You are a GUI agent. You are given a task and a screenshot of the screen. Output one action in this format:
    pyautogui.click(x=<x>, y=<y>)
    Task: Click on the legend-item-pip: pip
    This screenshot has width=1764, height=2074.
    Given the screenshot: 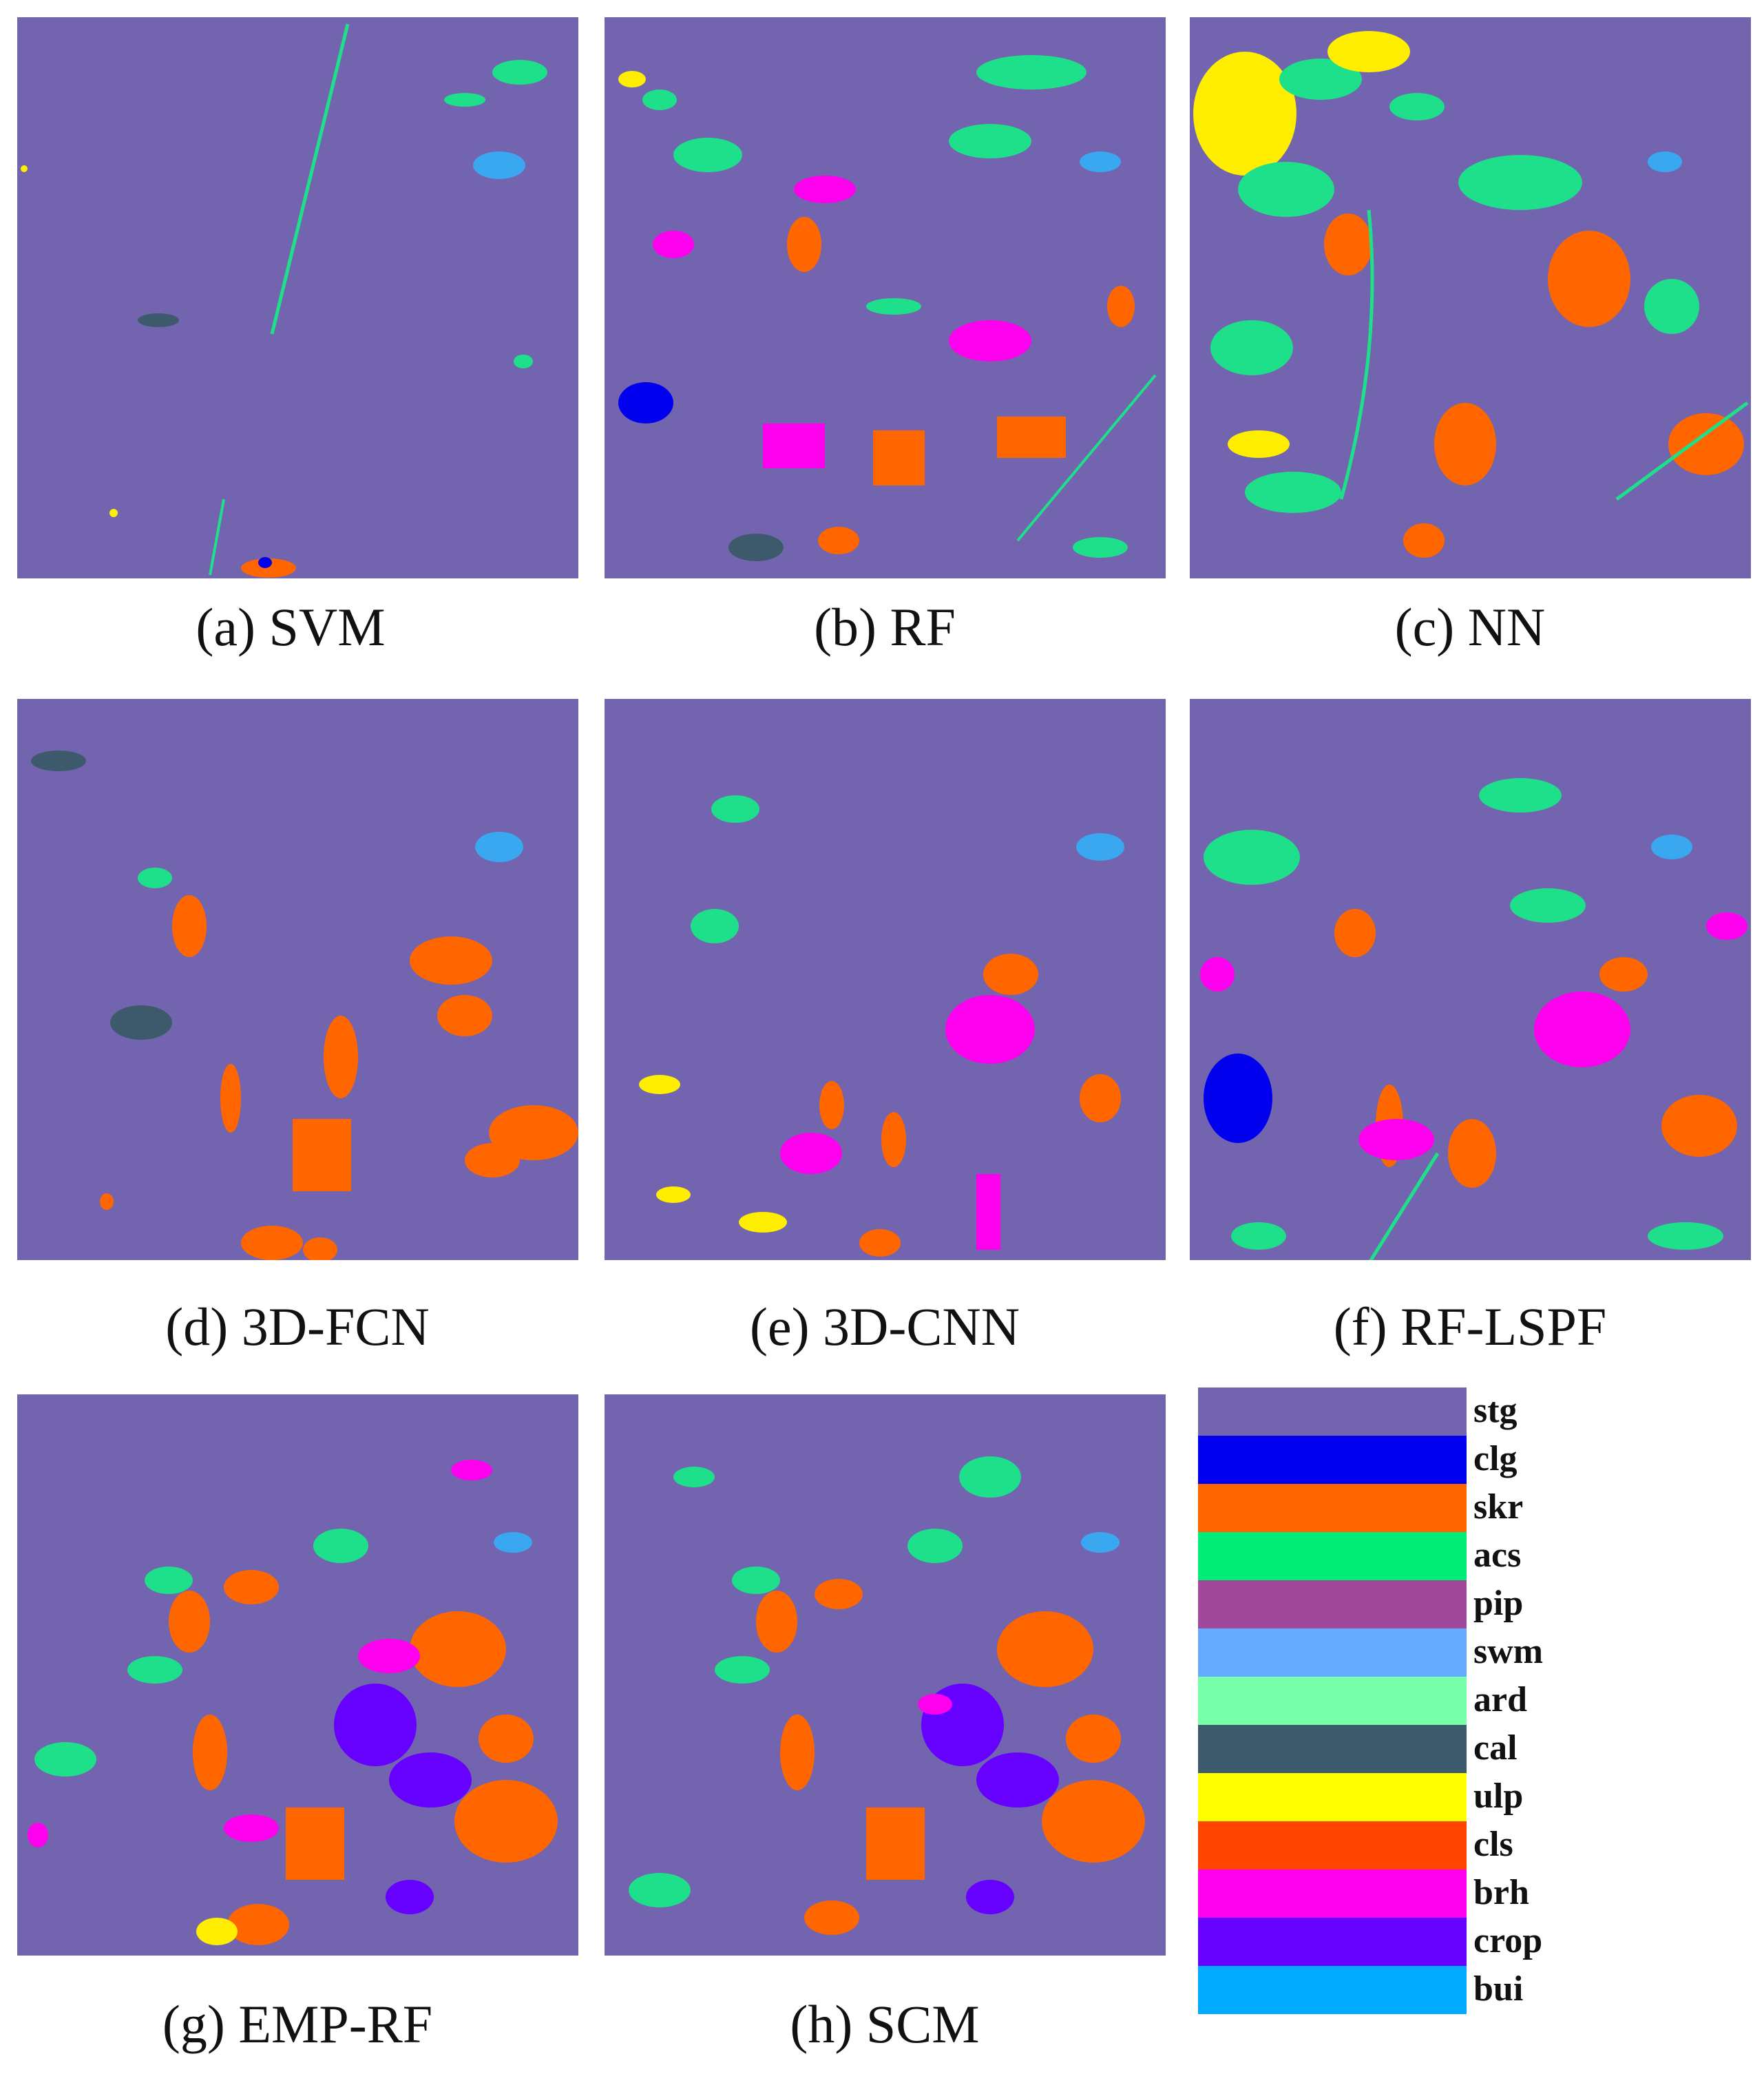 What is the action you would take?
    pyautogui.click(x=1432, y=1604)
    